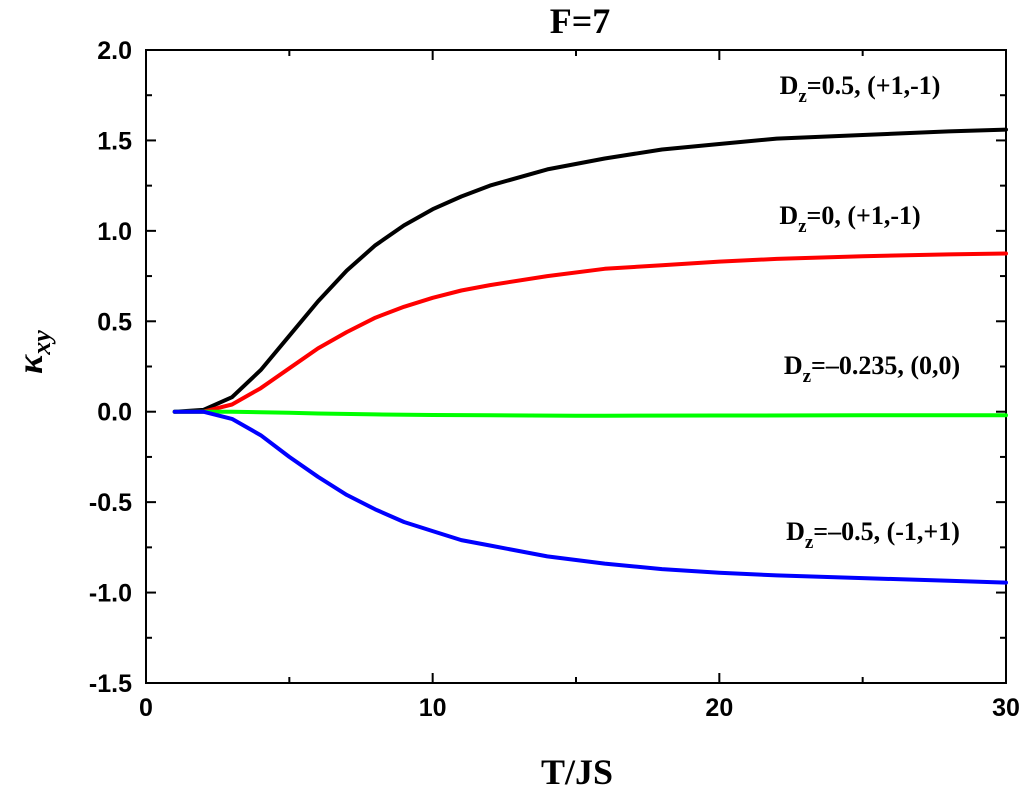 This screenshot has height=790, width=1025. What do you see at coordinates (30, 364) in the screenshot?
I see `y-axis-title-main: κ` at bounding box center [30, 364].